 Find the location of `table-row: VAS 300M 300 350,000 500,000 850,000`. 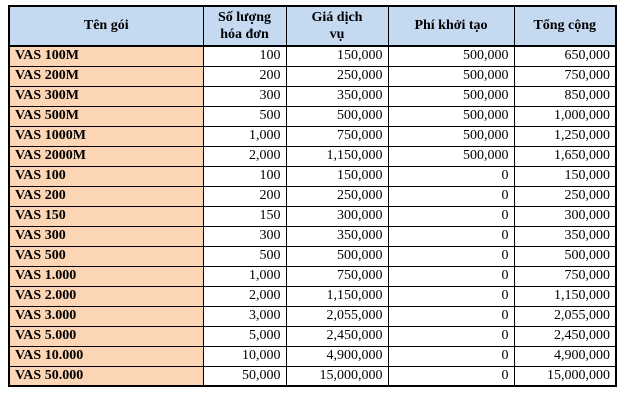

table-row: VAS 300M 300 350,000 500,000 850,000 is located at coordinates (312, 96).